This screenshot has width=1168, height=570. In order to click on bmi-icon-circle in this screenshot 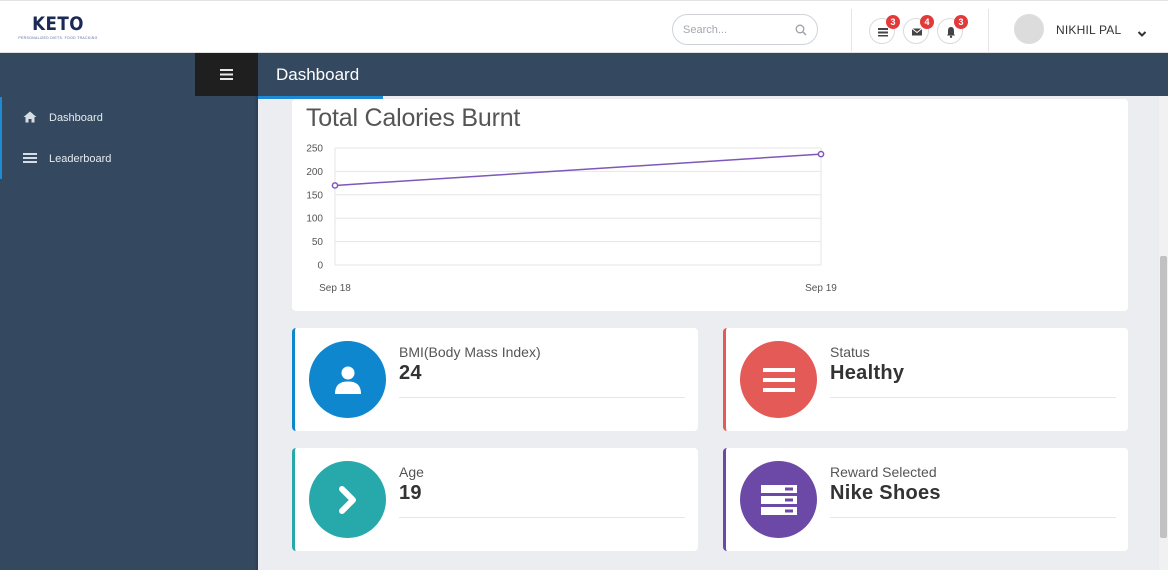, I will do `click(347, 379)`.